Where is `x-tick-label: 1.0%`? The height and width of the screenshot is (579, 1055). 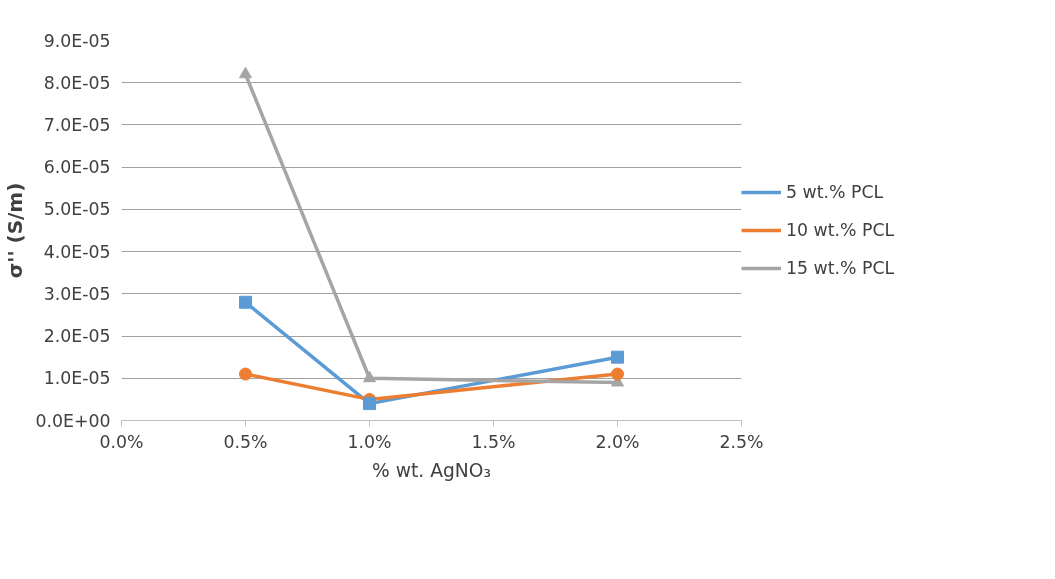
x-tick-label: 1.0% is located at coordinates (369, 441).